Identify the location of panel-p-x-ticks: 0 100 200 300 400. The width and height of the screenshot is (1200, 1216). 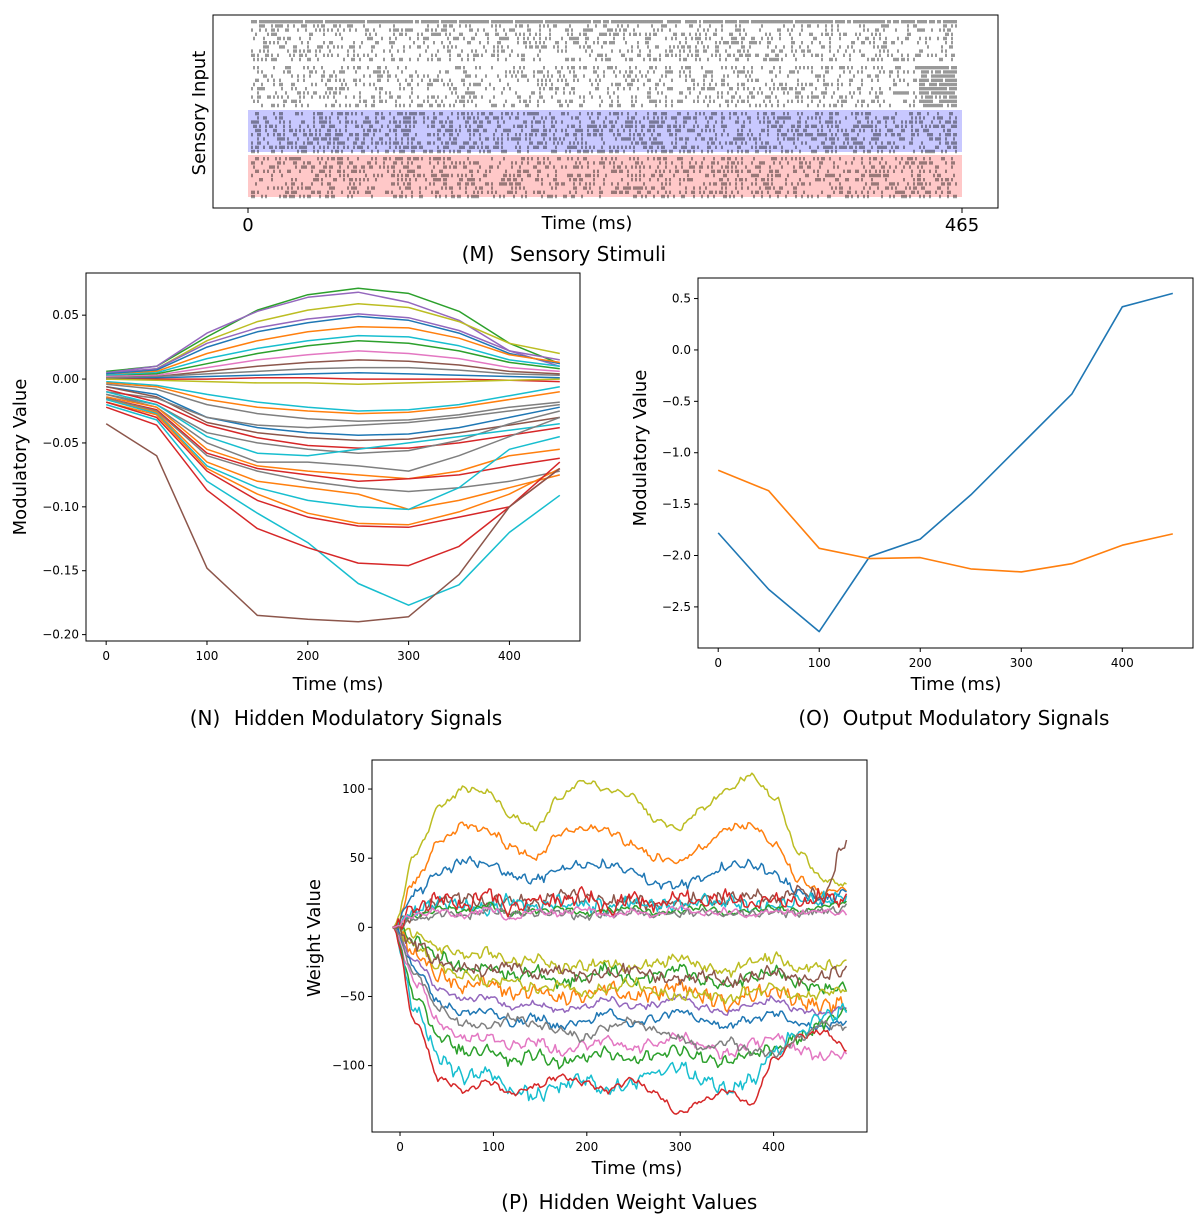
(590, 1143).